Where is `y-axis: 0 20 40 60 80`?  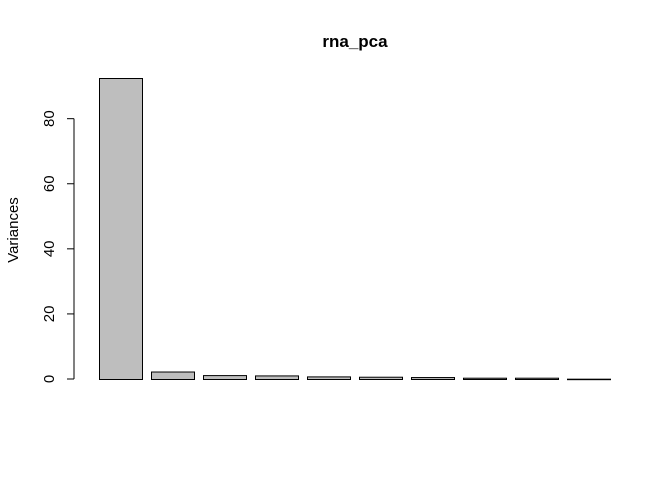 y-axis: 0 20 40 60 80 is located at coordinates (58, 246).